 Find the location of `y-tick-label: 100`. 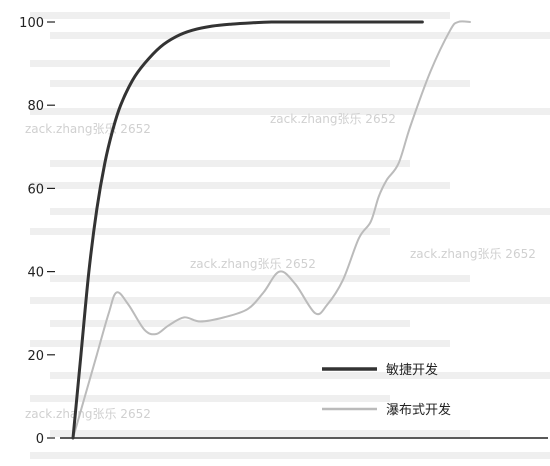

y-tick-label: 100 is located at coordinates (31, 23).